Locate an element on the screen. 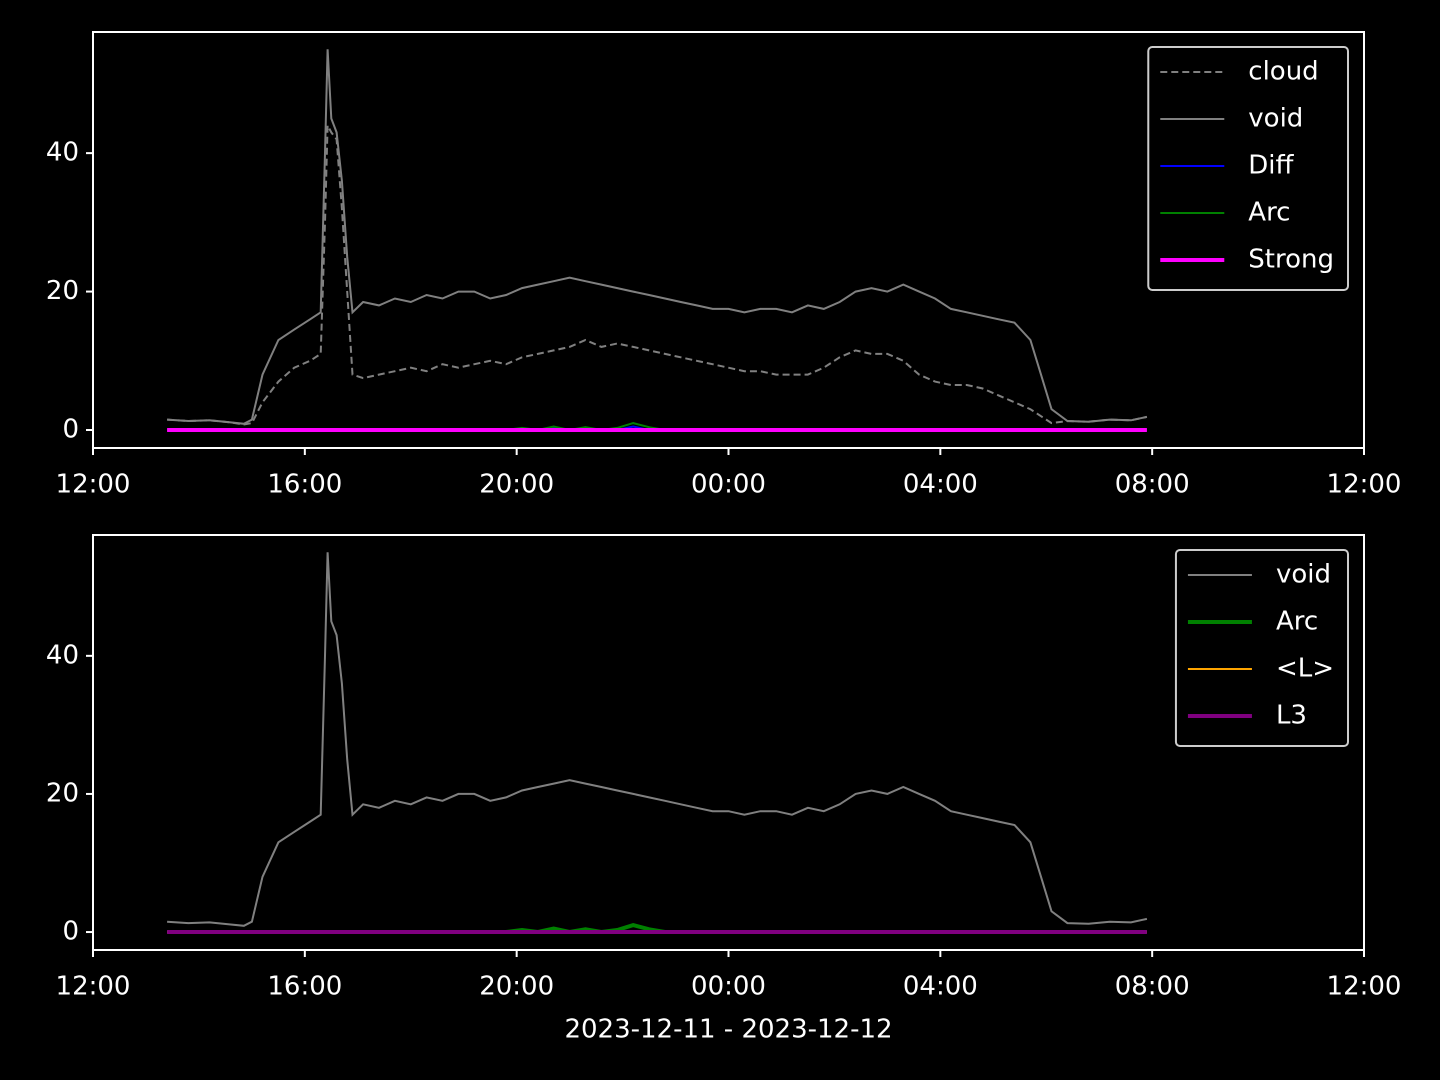  legend-label: <L> is located at coordinates (1305, 669).